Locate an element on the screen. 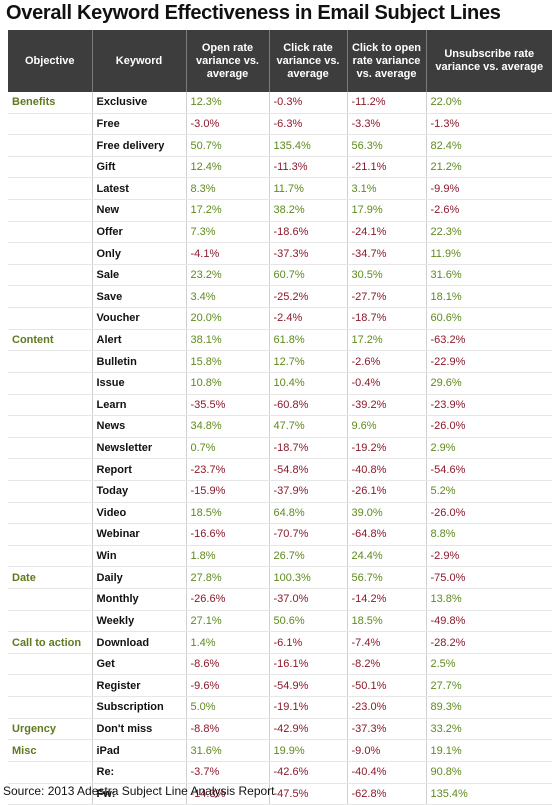 The height and width of the screenshot is (805, 554). open-rate-cell: 31.6% is located at coordinates (227, 750).